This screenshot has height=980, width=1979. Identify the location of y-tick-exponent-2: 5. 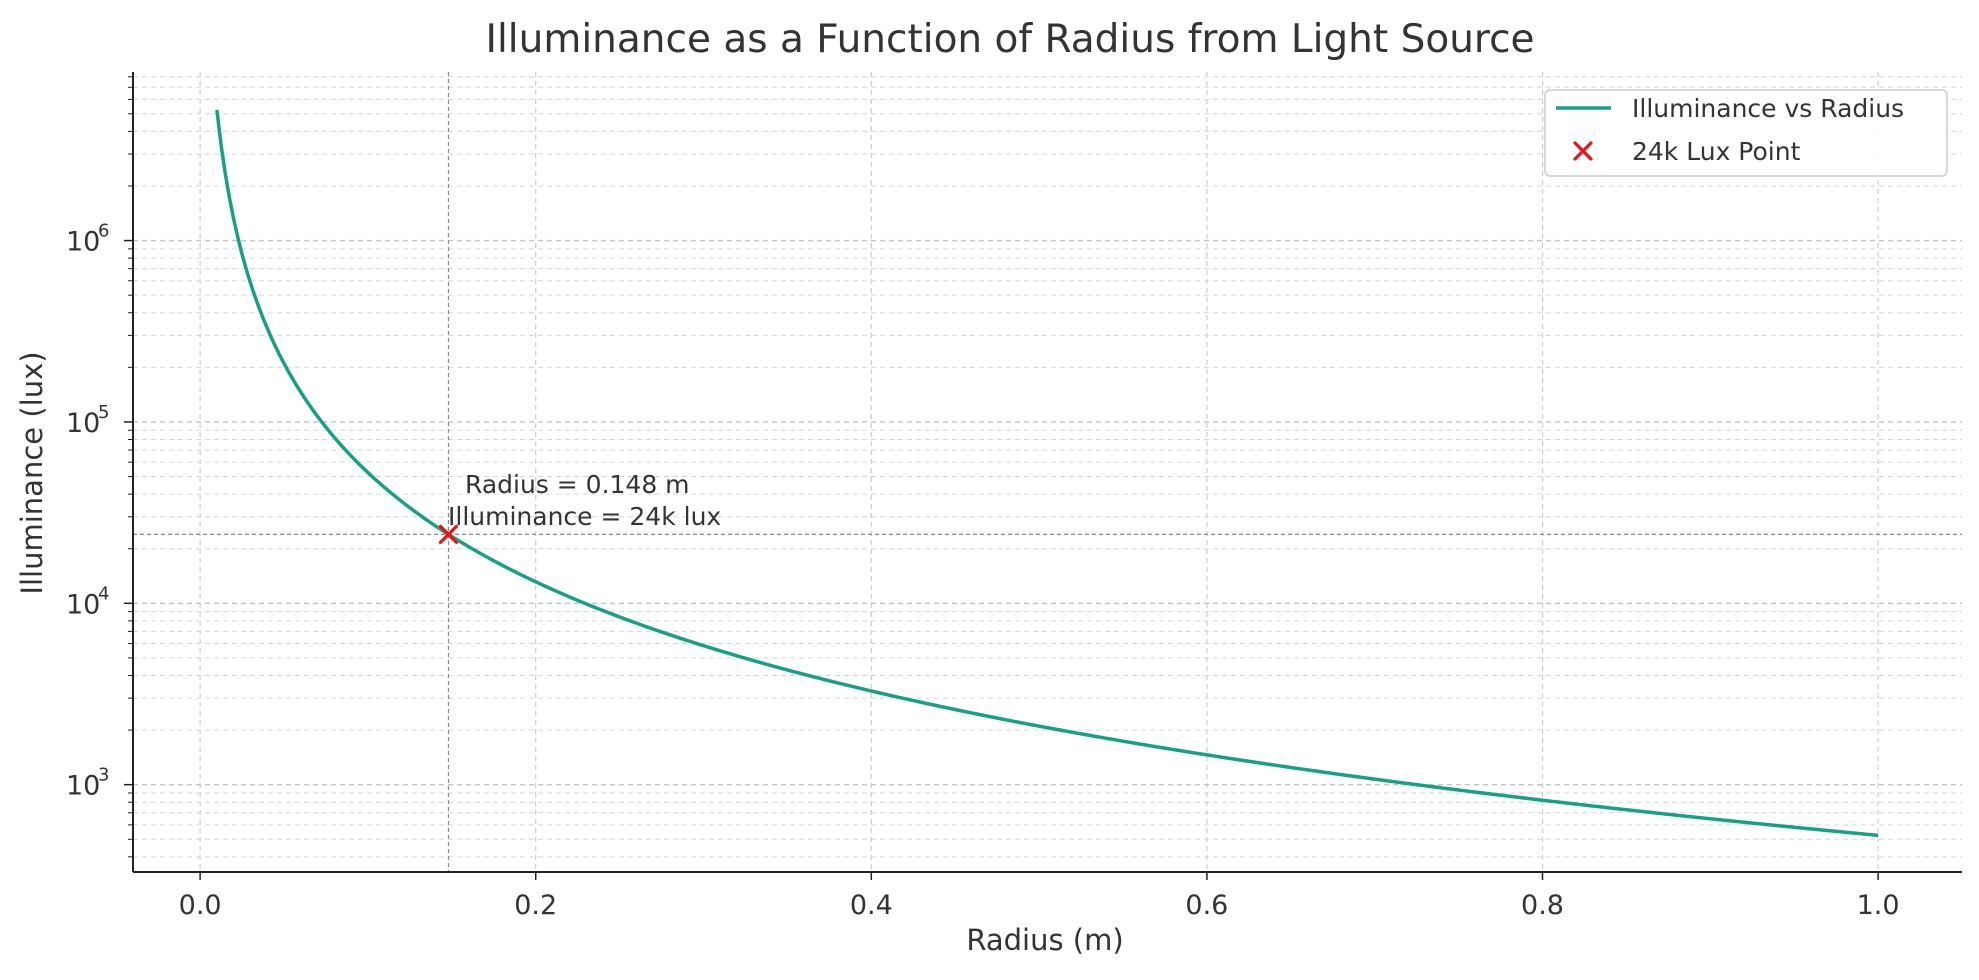
(103, 412).